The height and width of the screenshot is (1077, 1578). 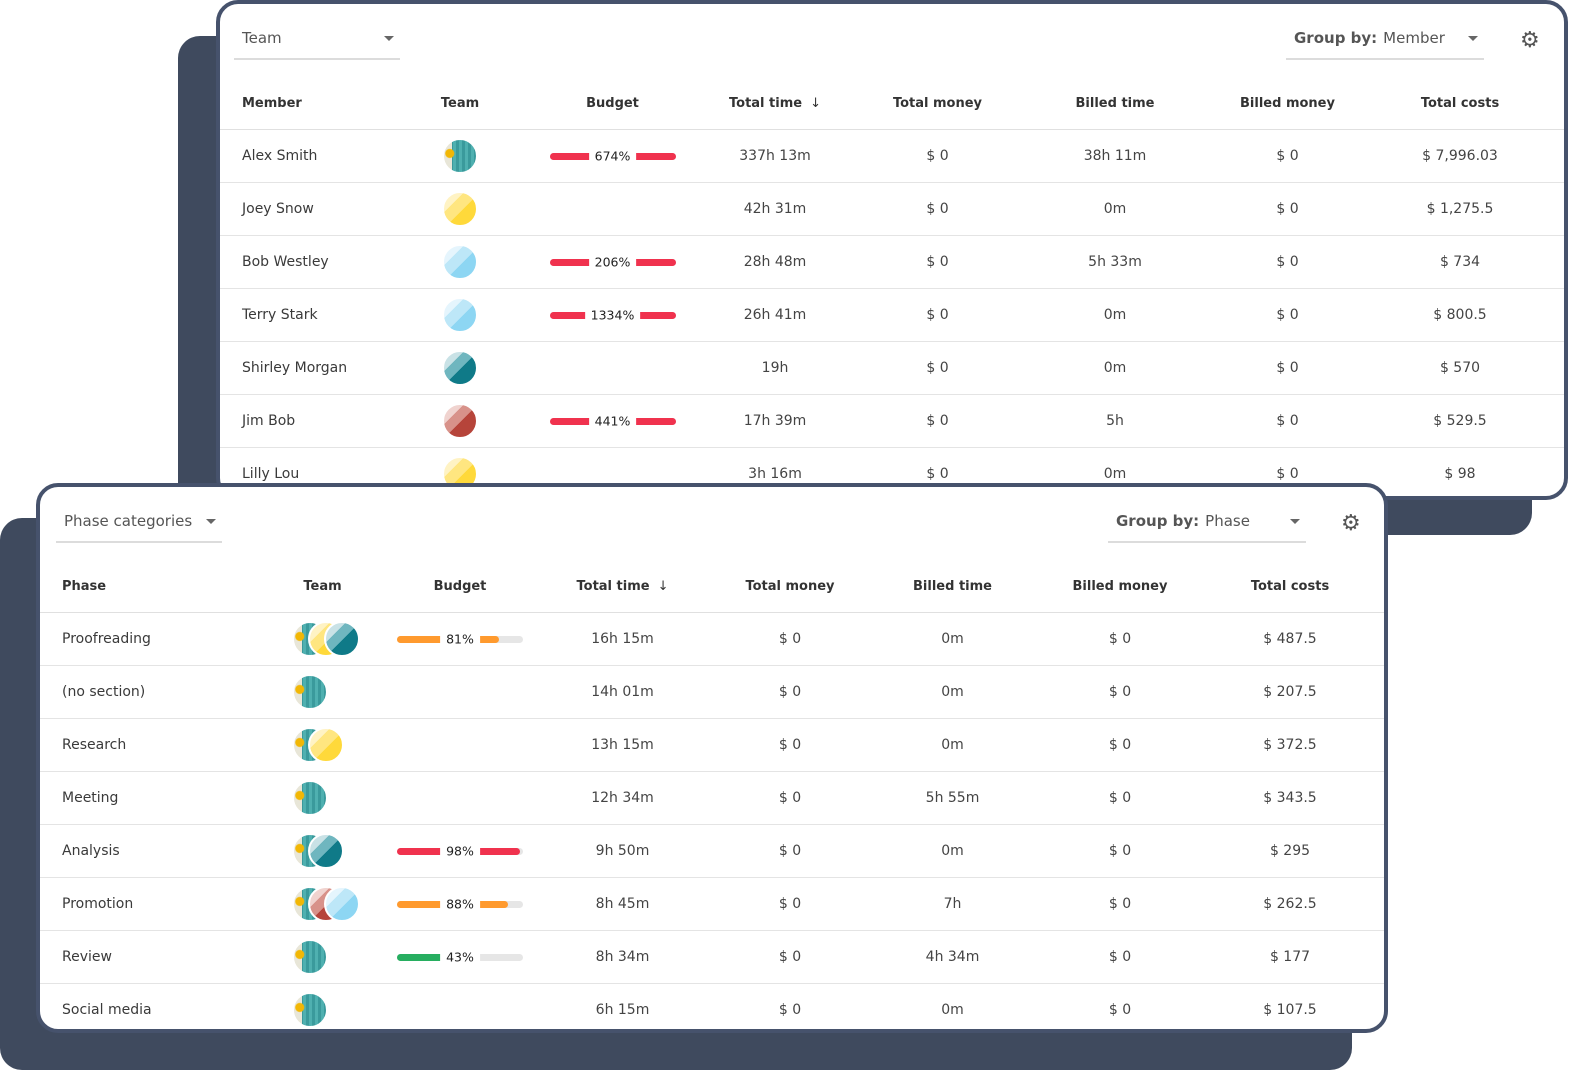 What do you see at coordinates (712, 851) in the screenshot?
I see `table-row: Analysis 98% 9h 50m $ 0 0m $ 0 $ 295` at bounding box center [712, 851].